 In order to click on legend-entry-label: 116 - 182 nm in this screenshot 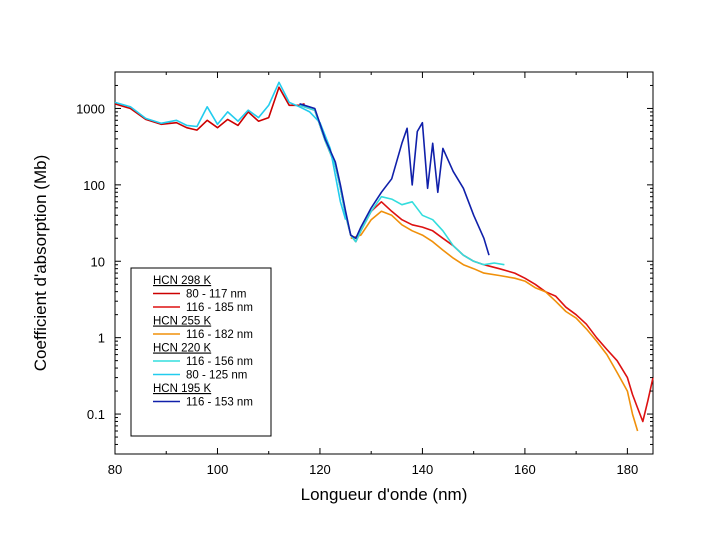, I will do `click(219, 335)`.